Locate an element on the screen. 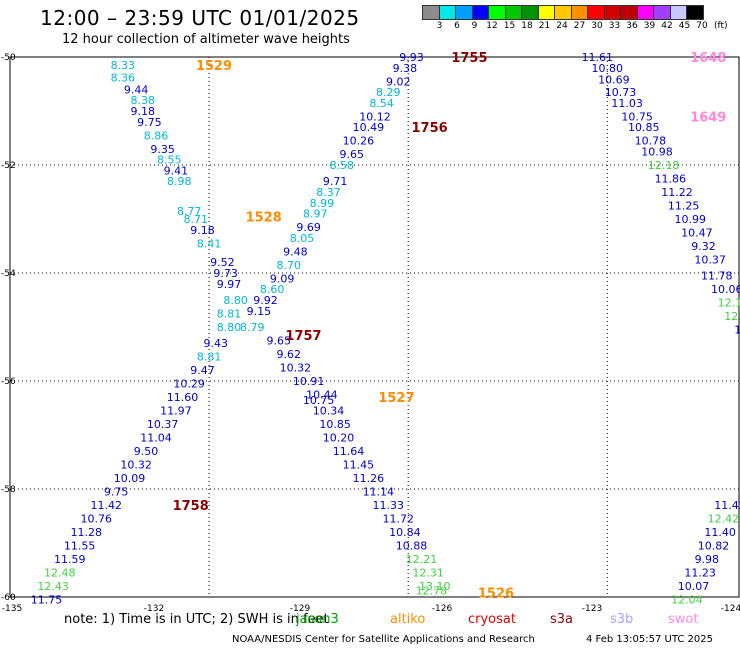 The width and height of the screenshot is (740, 650). wave-height-value: 10.85 is located at coordinates (644, 127).